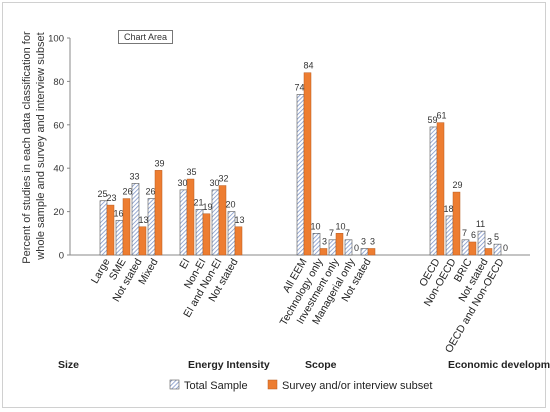 The image size is (550, 412). What do you see at coordinates (61, 256) in the screenshot?
I see `y-tick-label: 0` at bounding box center [61, 256].